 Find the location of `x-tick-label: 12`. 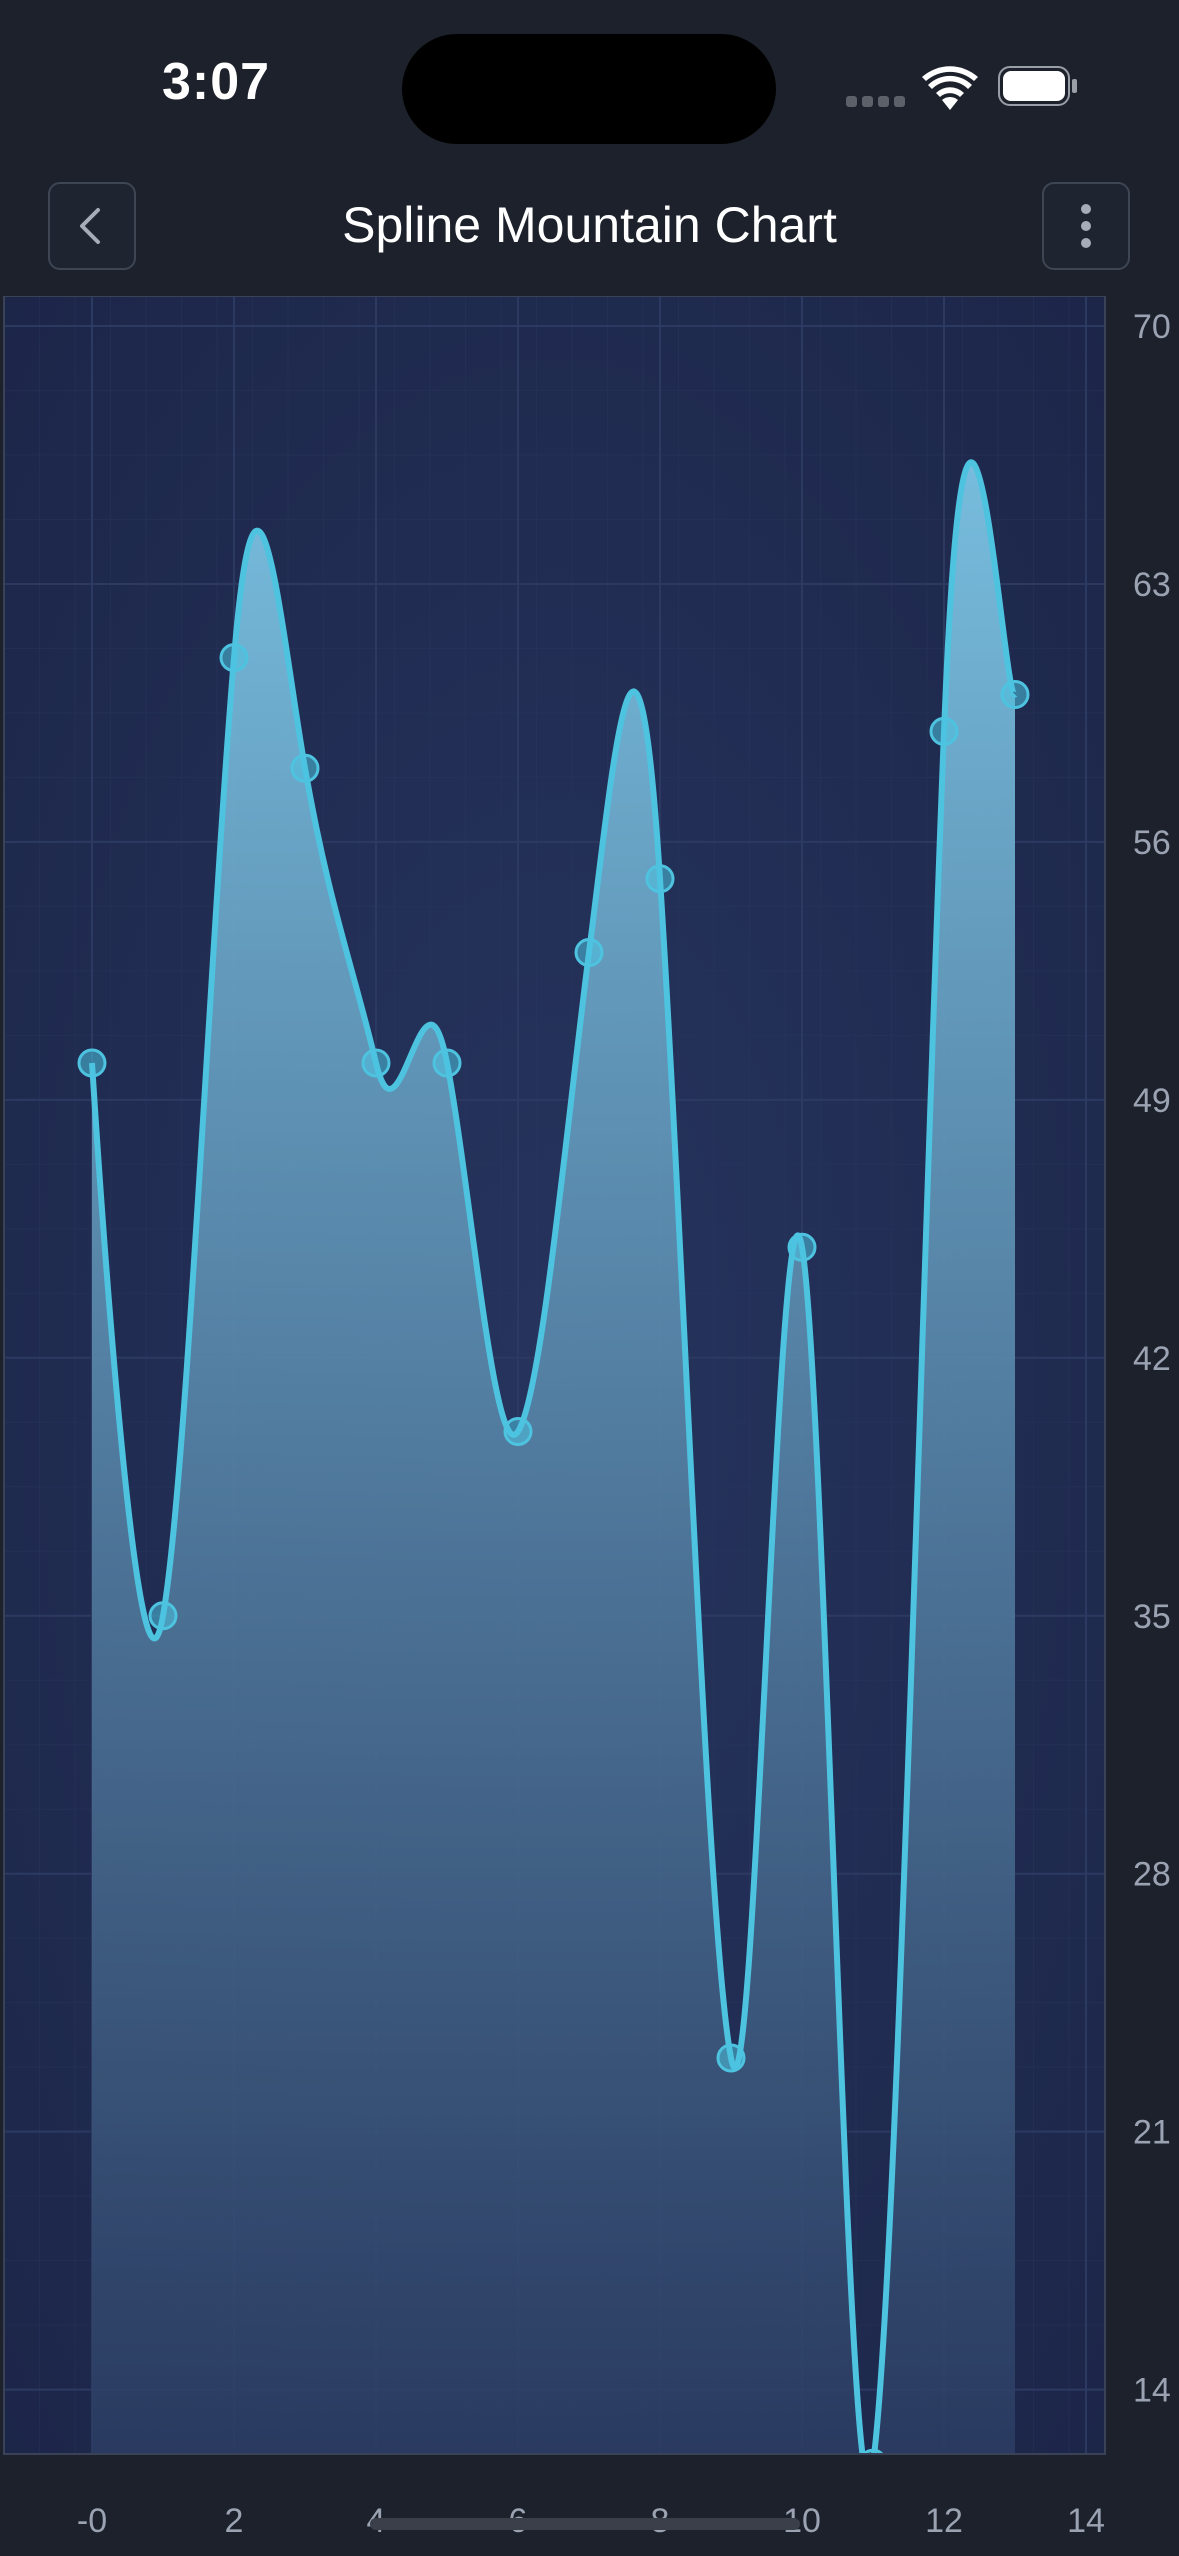

x-tick-label: 12 is located at coordinates (944, 2521).